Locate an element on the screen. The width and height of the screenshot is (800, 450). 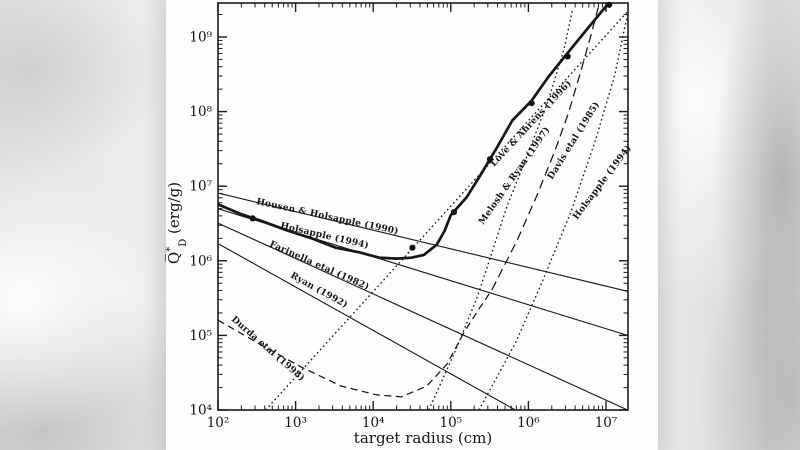
x-tick-label: 10⁶ is located at coordinates (528, 423).